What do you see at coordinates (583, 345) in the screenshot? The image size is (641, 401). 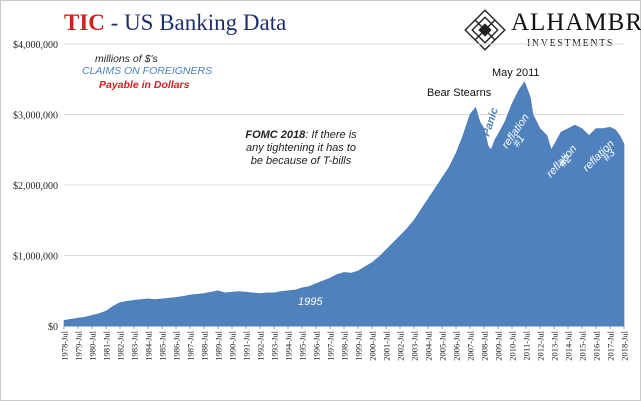 I see `x-tick-label: 2015-Jul` at bounding box center [583, 345].